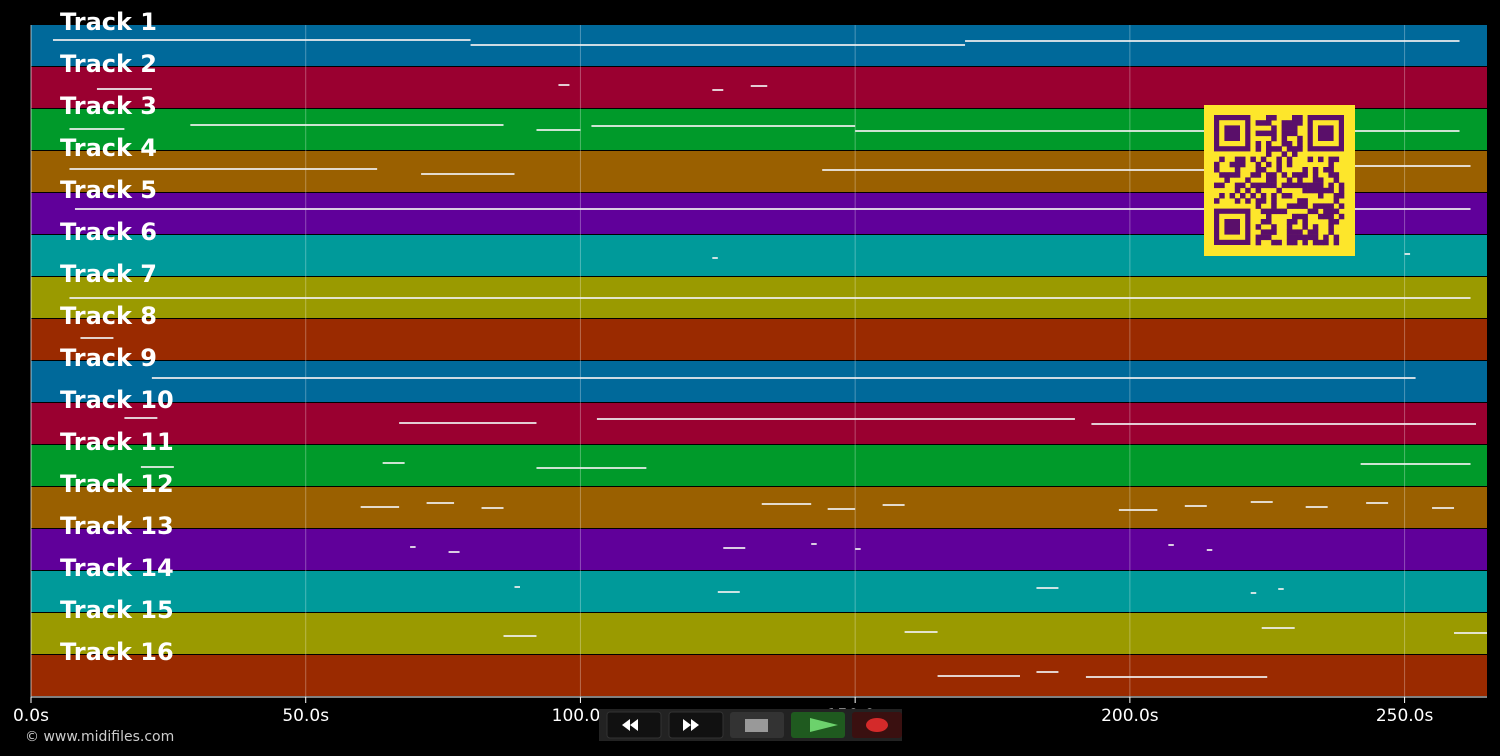 This screenshot has width=1500, height=756. Describe the element at coordinates (108, 316) in the screenshot. I see `track-label: Track 8` at that location.